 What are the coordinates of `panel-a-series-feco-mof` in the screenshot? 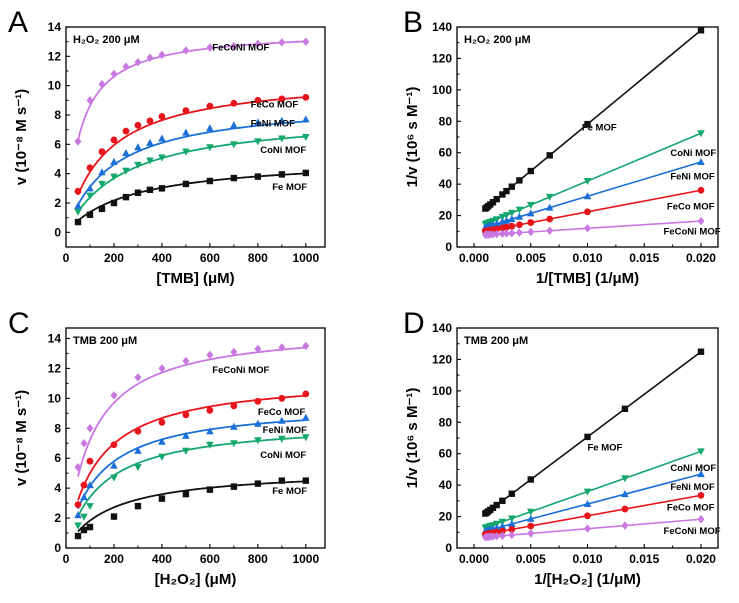 It's located at (192, 144).